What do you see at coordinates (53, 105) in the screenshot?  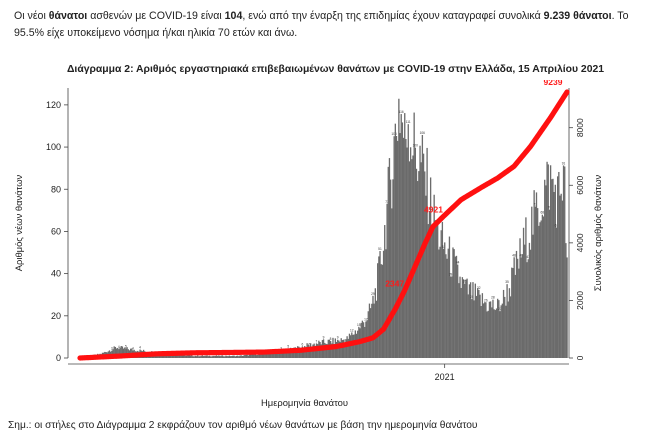 I see `y-tick-label: 120` at bounding box center [53, 105].